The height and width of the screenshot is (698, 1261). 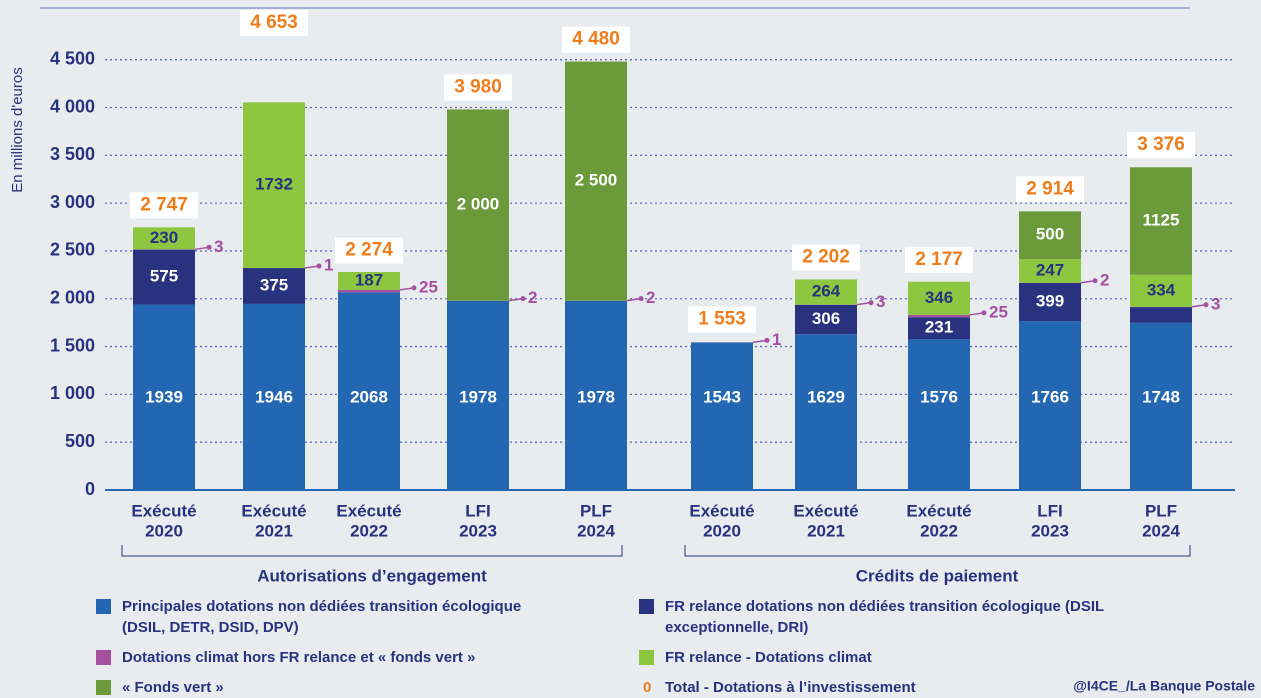 What do you see at coordinates (790, 687) in the screenshot?
I see `legend-text: Total - Dotations à l’investissement` at bounding box center [790, 687].